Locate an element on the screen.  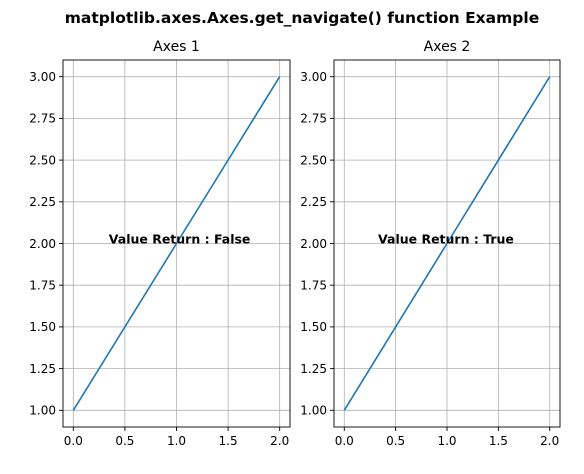
annotation-text: Value Return : False is located at coordinates (180, 239).